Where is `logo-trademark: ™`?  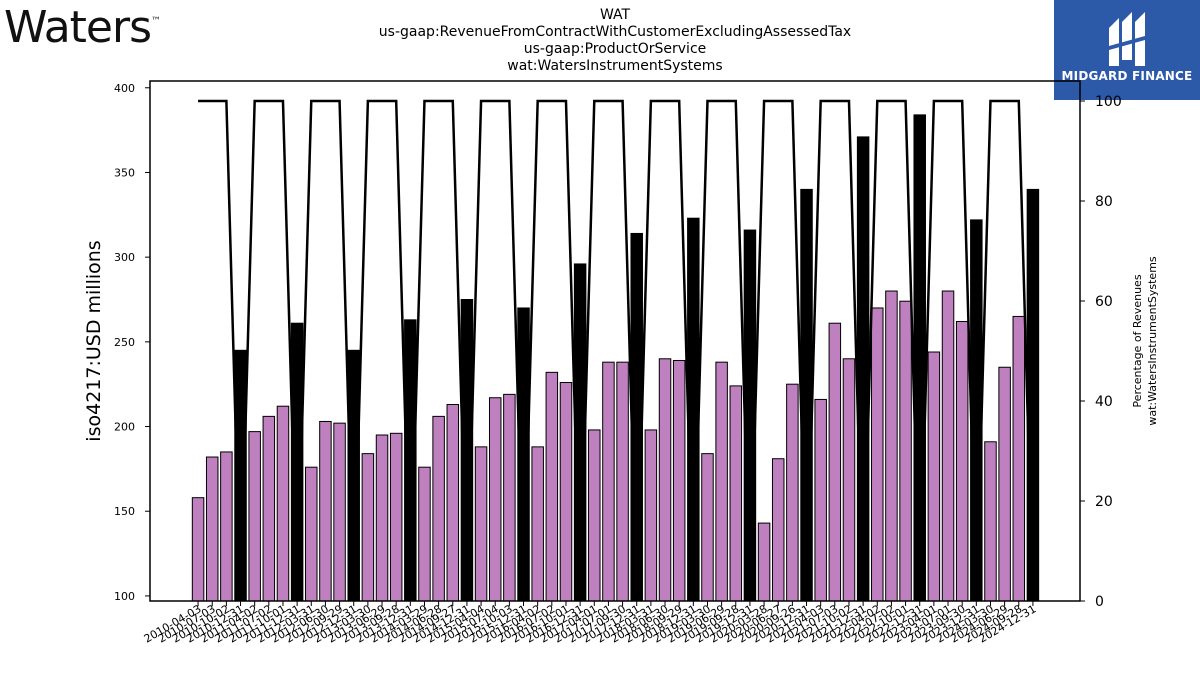
logo-trademark: ™ is located at coordinates (156, 21).